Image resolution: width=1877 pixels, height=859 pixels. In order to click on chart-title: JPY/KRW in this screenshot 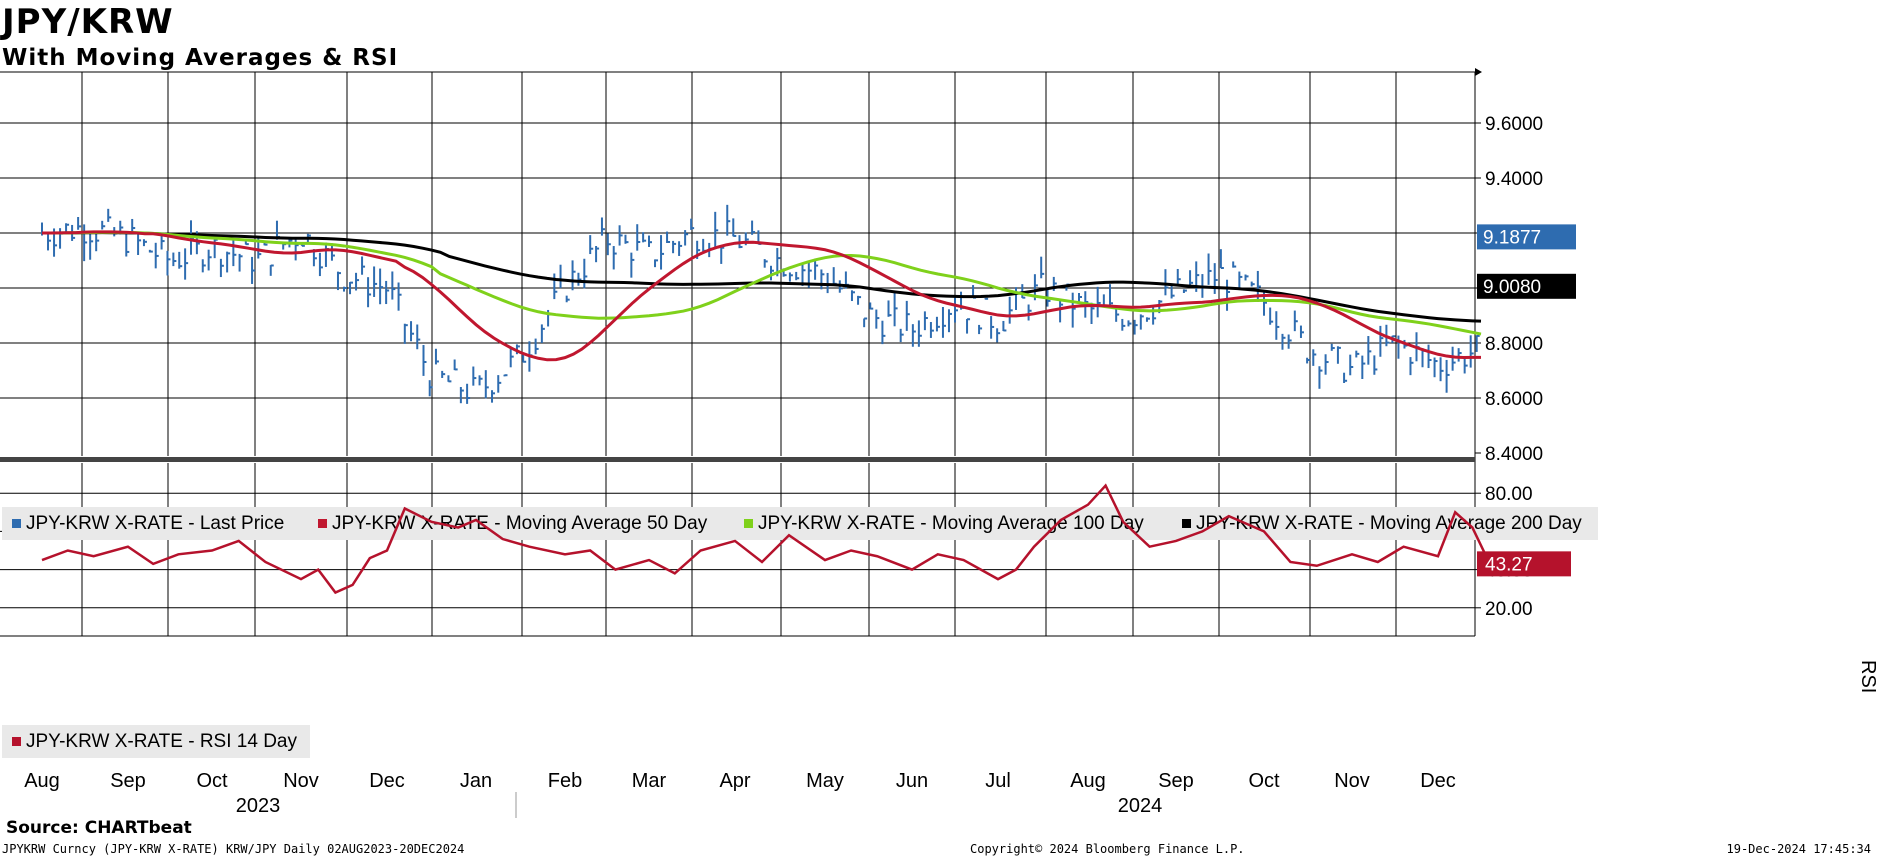, I will do `click(88, 22)`.